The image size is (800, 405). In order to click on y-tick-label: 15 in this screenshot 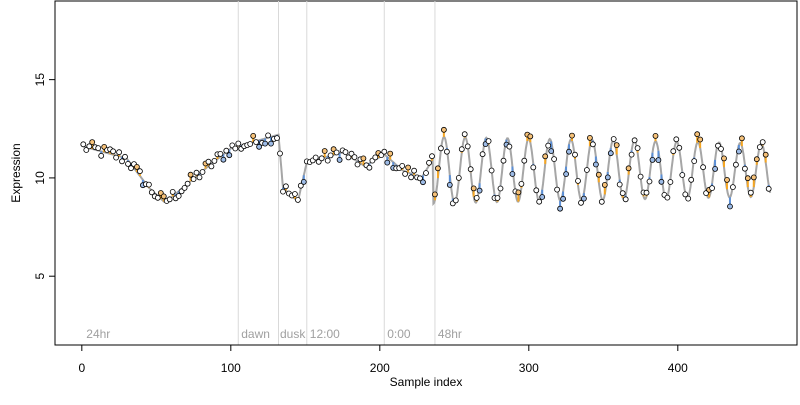, I will do `click(40, 80)`.